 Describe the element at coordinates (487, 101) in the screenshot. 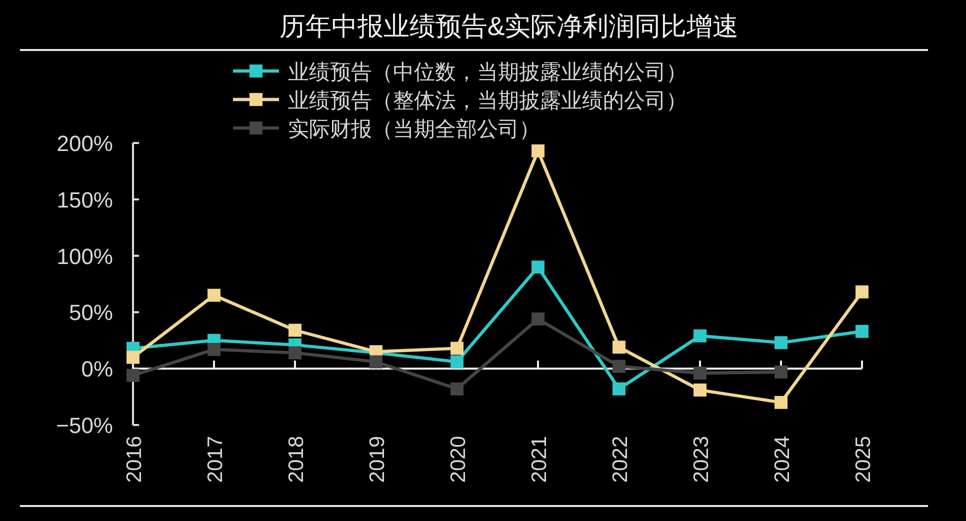

I see `legend-label: 业绩预告（整体法，当期披露业绩的公司）` at that location.